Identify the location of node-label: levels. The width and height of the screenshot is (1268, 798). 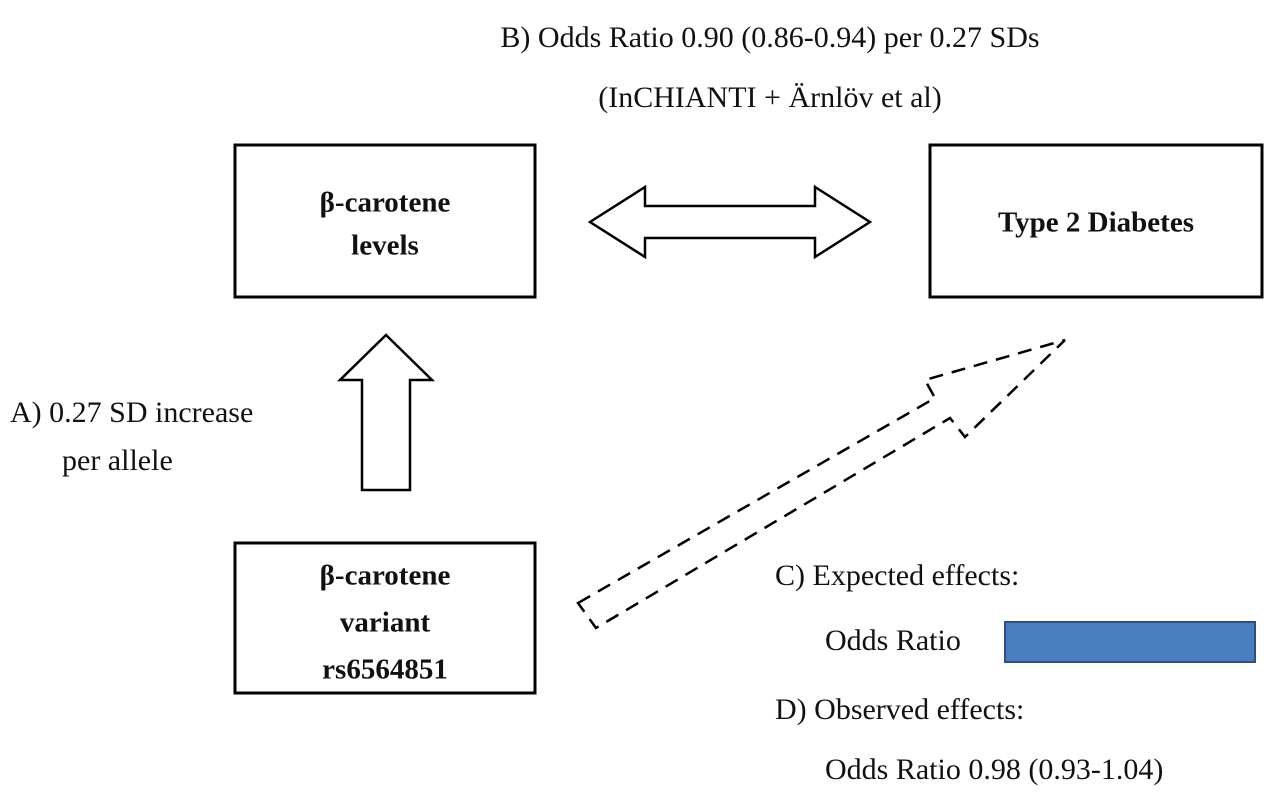
(385, 246).